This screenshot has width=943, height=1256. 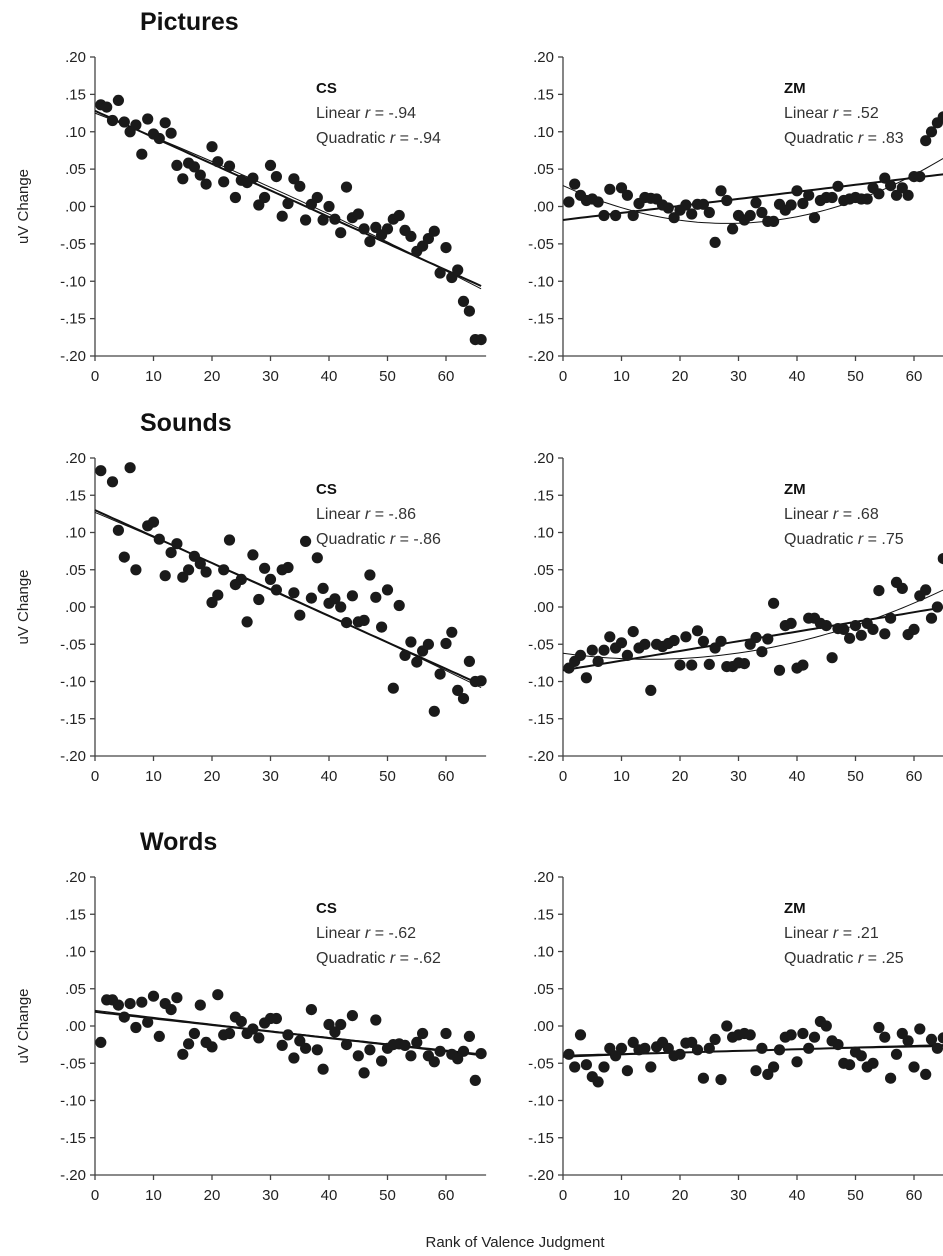 What do you see at coordinates (75, 495) in the screenshot?
I see `y-tick-label: .15` at bounding box center [75, 495].